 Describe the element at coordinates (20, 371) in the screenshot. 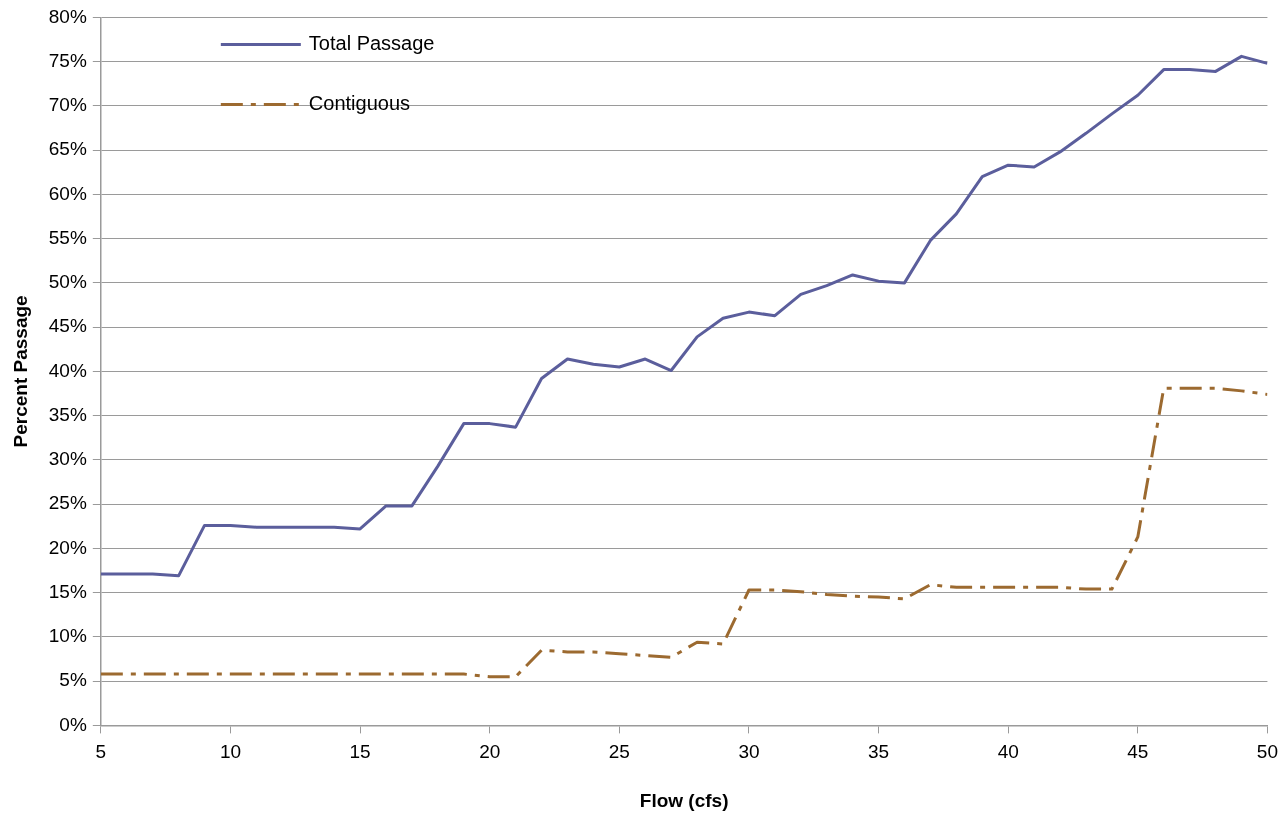

I see `y-axis-title: Percent Passage` at that location.